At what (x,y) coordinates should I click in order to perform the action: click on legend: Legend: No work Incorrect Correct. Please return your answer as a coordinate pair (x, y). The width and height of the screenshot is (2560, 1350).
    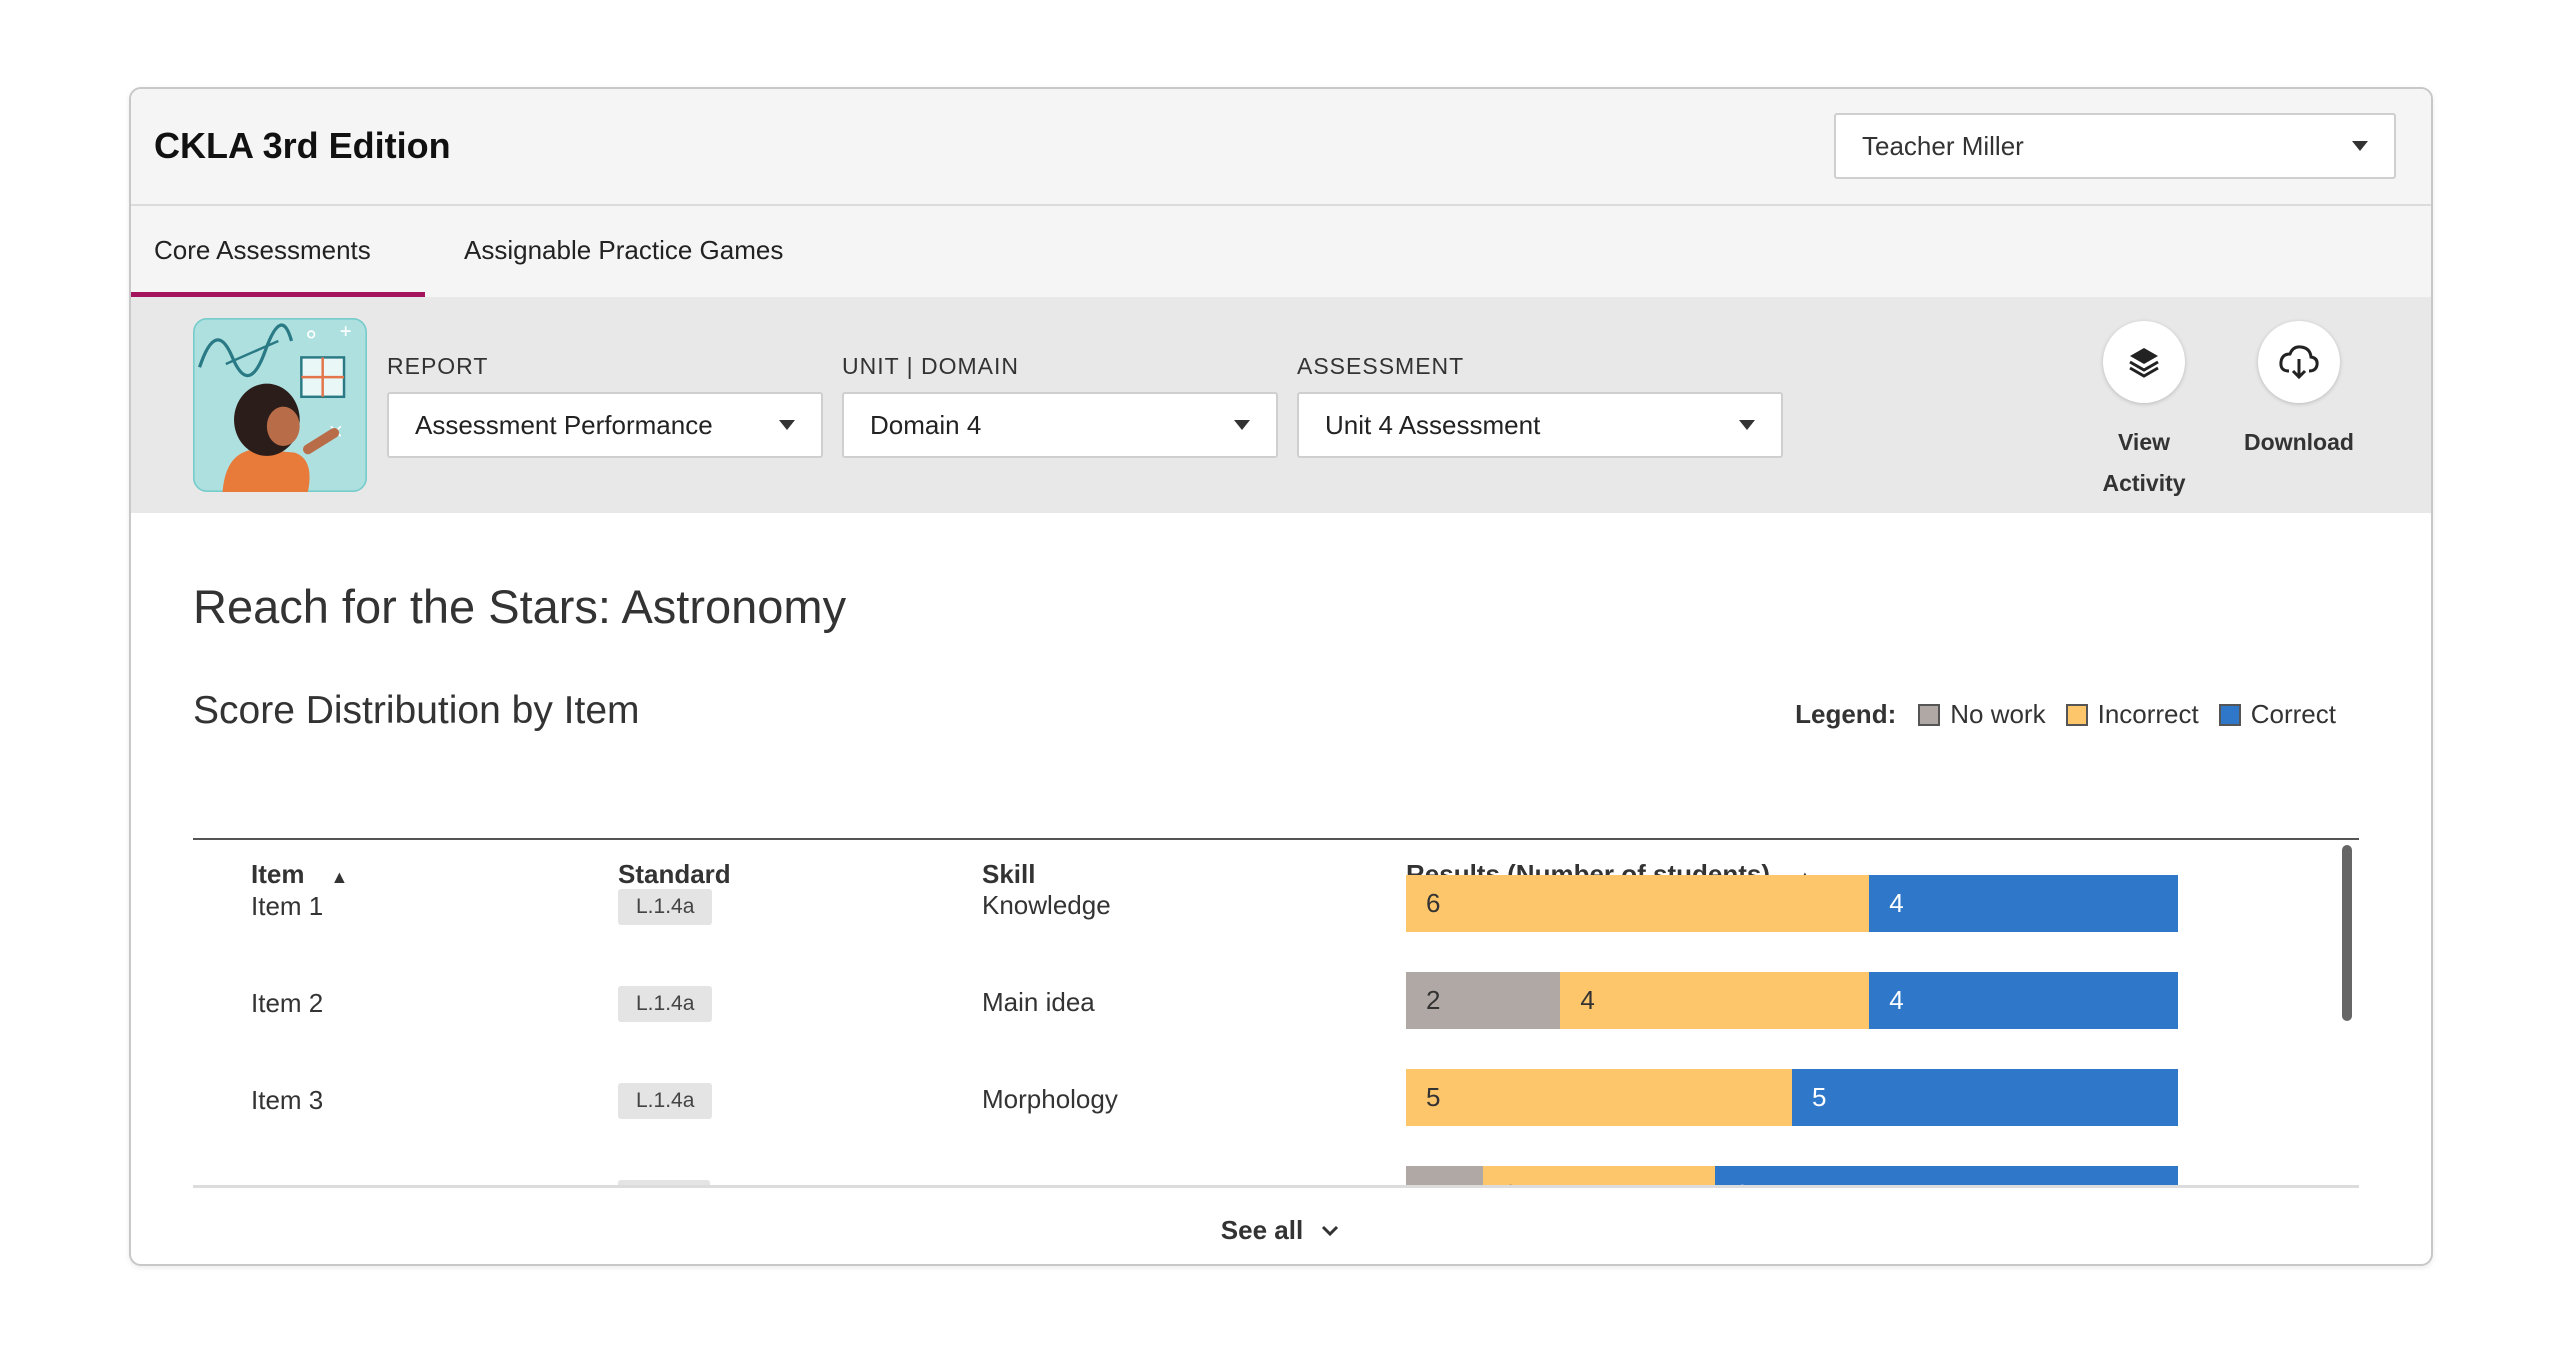
    Looking at the image, I should click on (2065, 714).